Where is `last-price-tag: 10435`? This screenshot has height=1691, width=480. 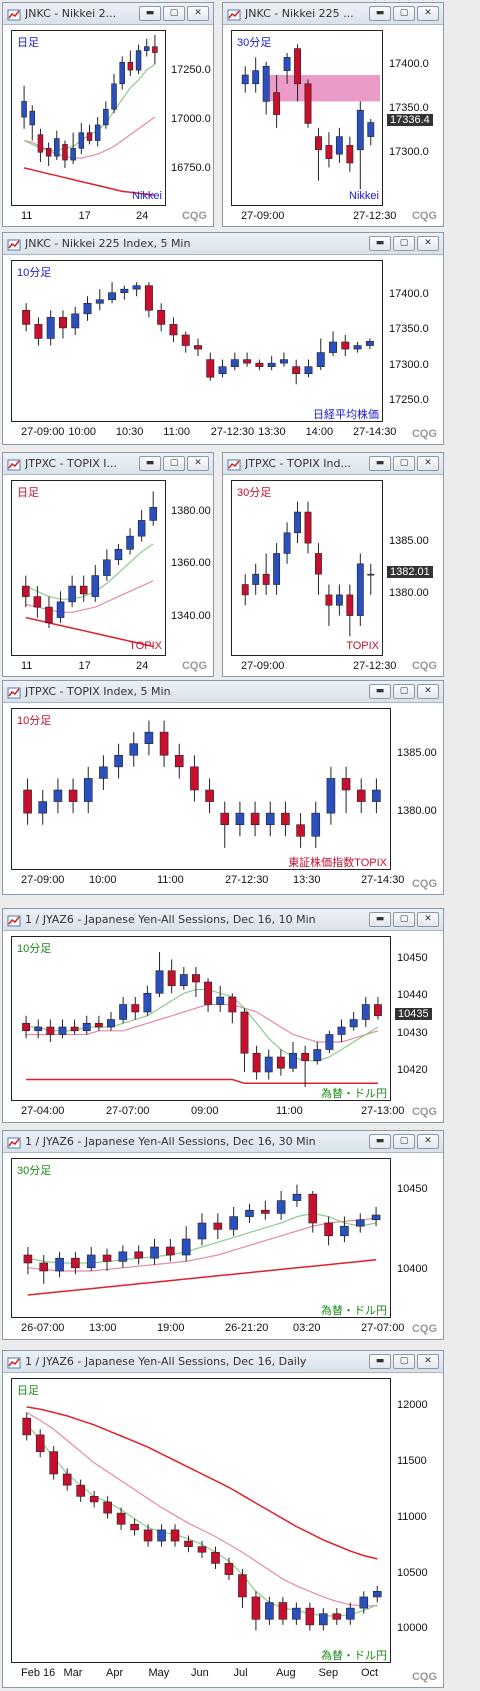
last-price-tag: 10435 is located at coordinates (413, 1013).